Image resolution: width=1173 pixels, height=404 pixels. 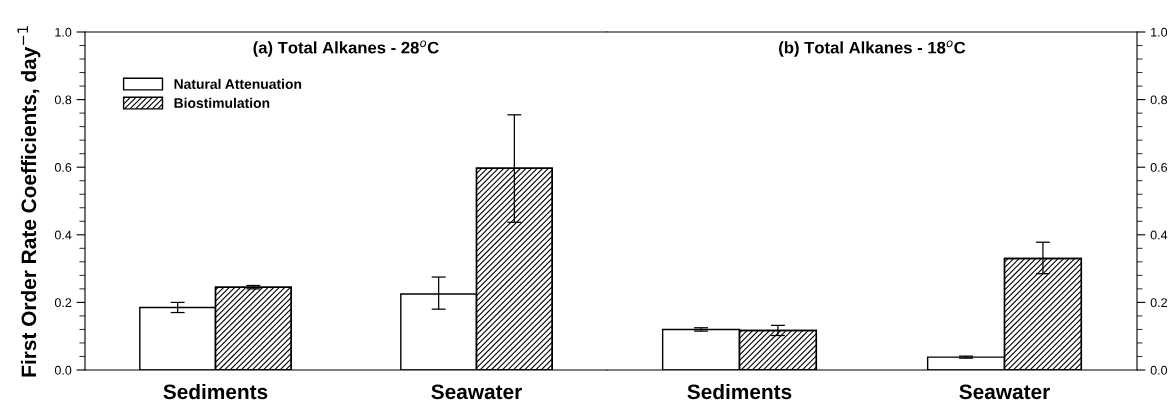 I want to click on y-tick-label: 0.8, so click(x=63, y=100).